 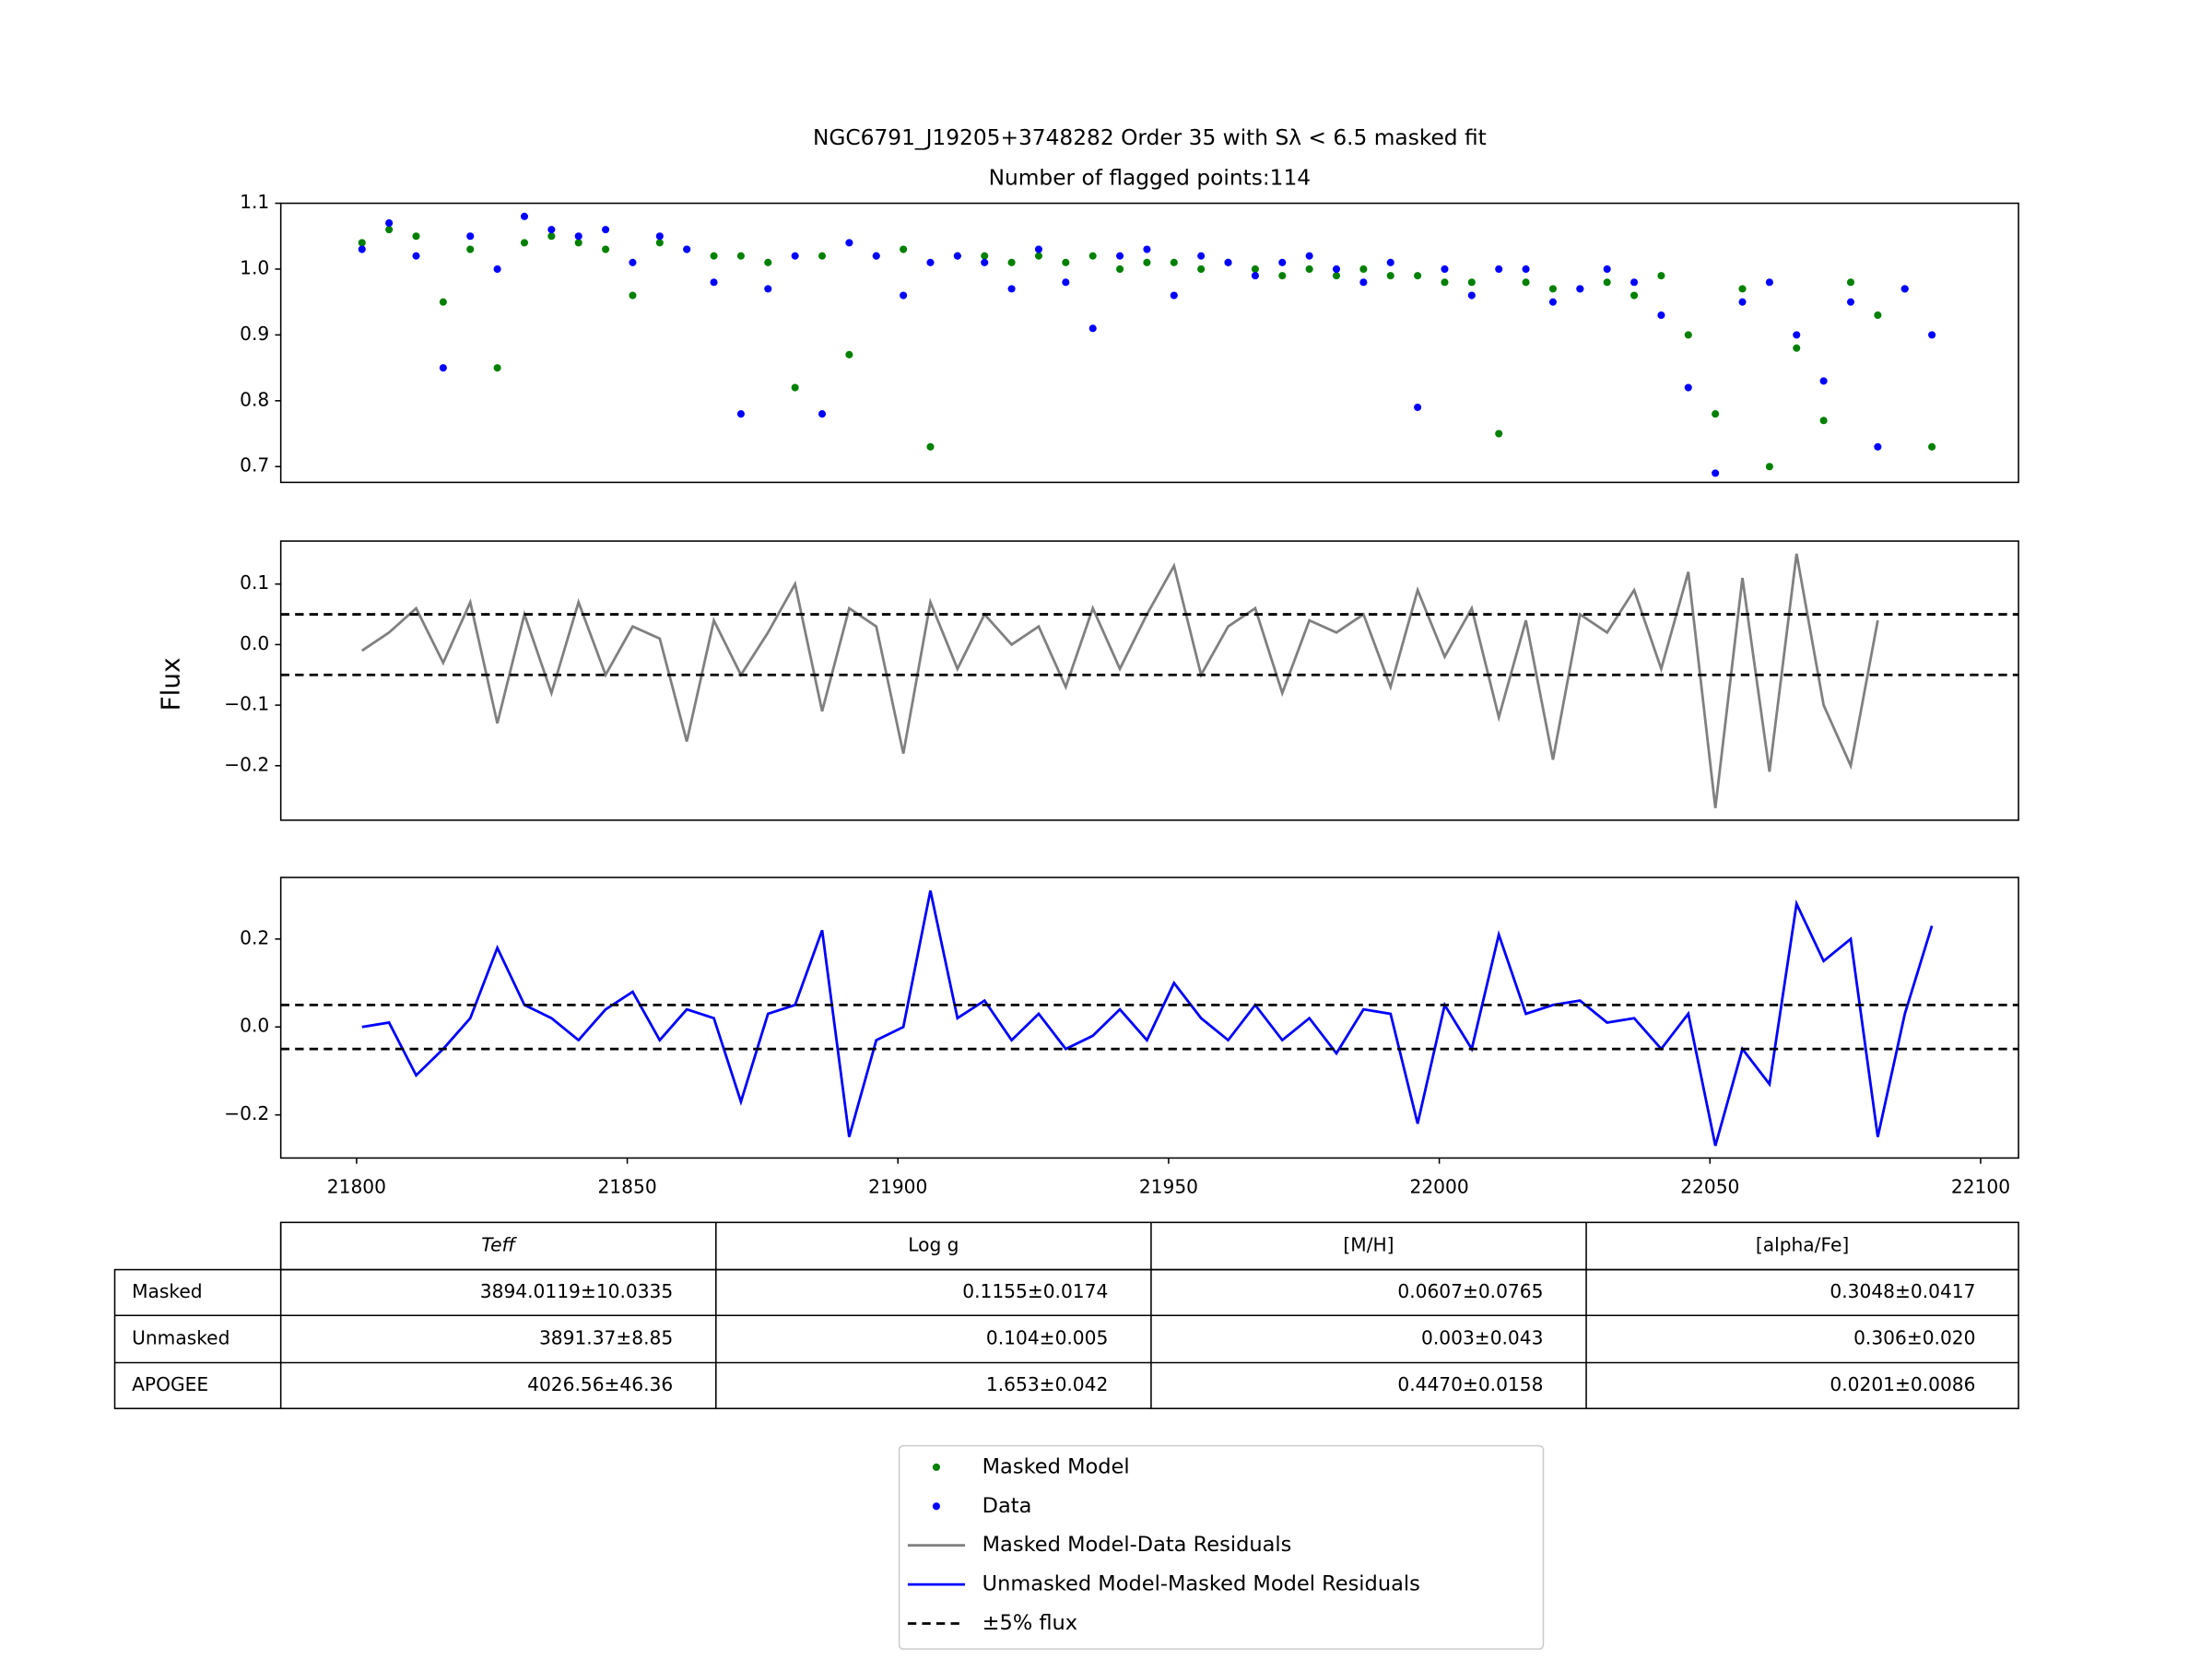 I want to click on x-tick-label: 21800, so click(x=356, y=1187).